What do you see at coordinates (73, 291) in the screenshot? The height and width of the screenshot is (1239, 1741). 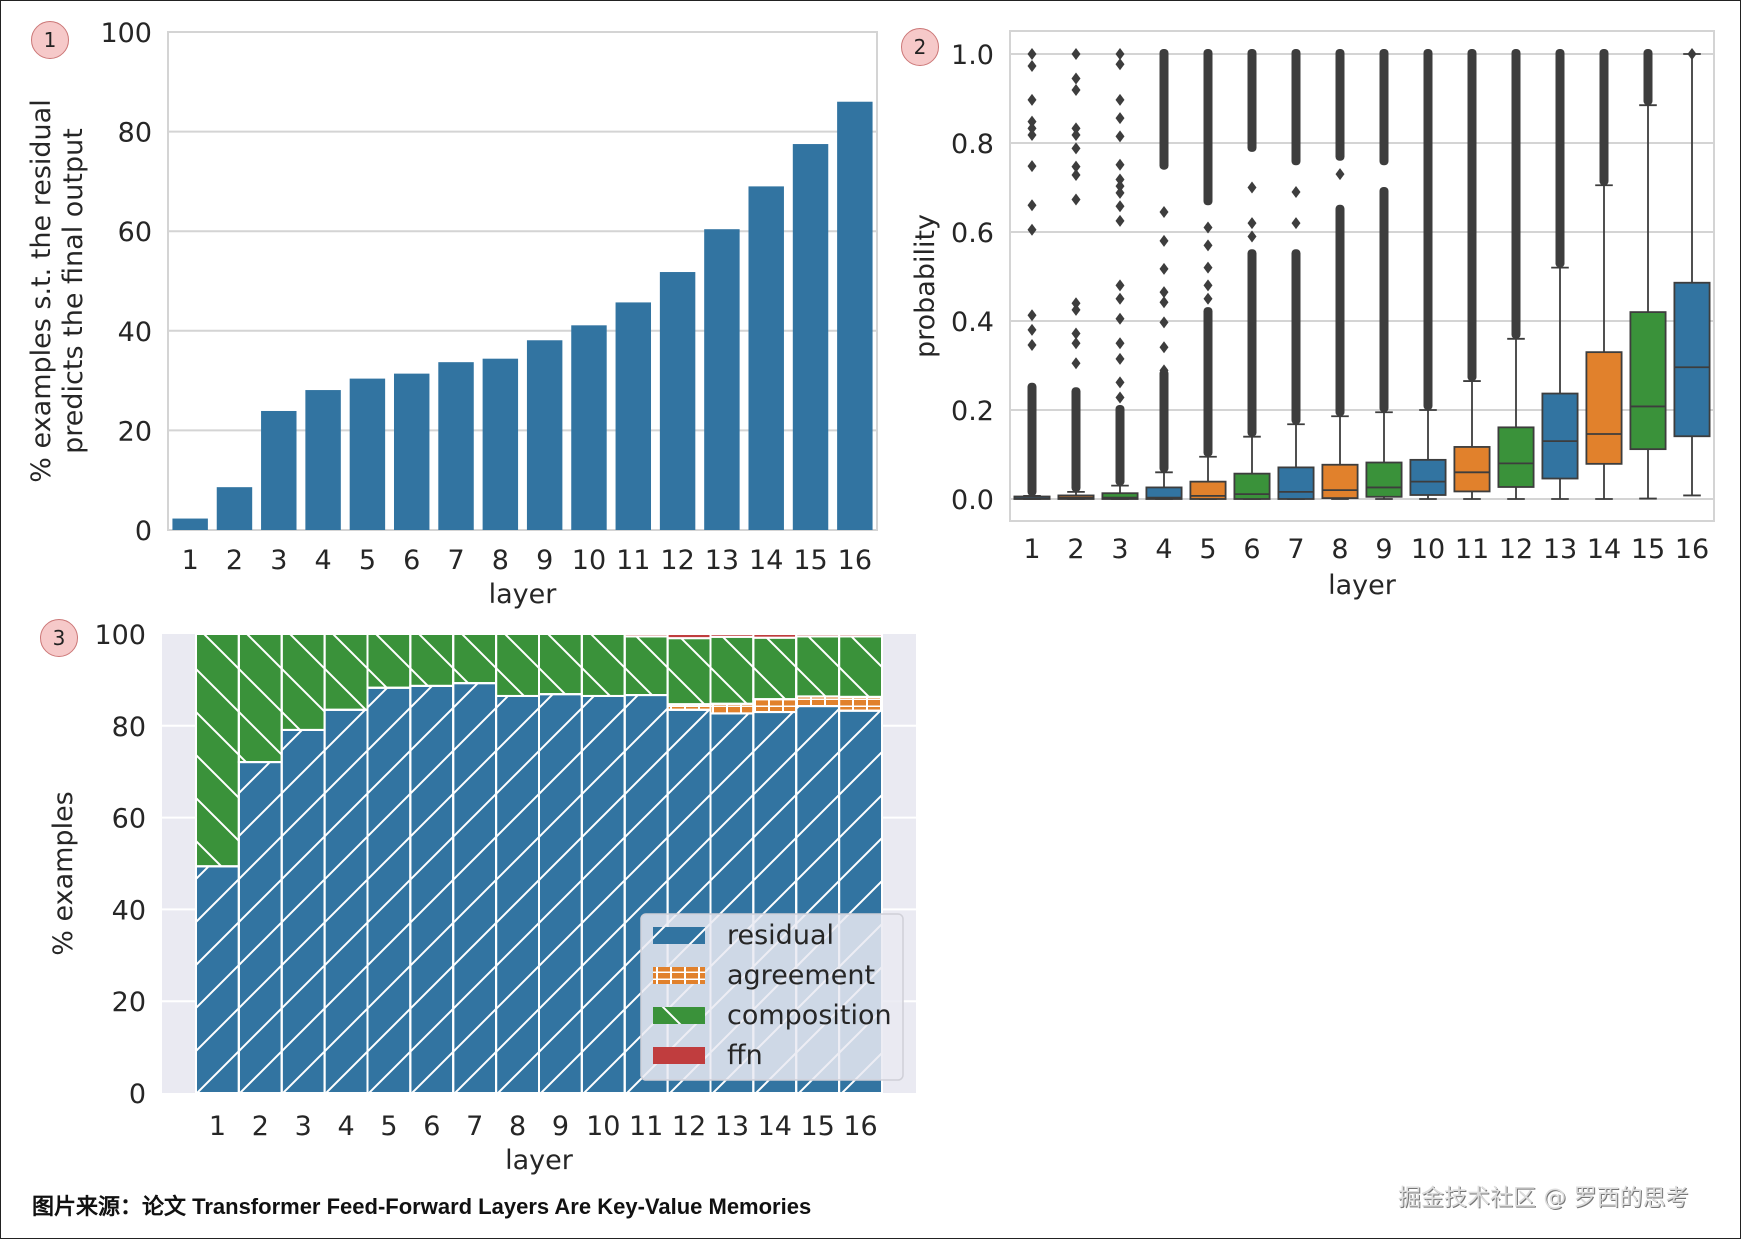 I see `y-axis-label-line2: predicts the final output` at bounding box center [73, 291].